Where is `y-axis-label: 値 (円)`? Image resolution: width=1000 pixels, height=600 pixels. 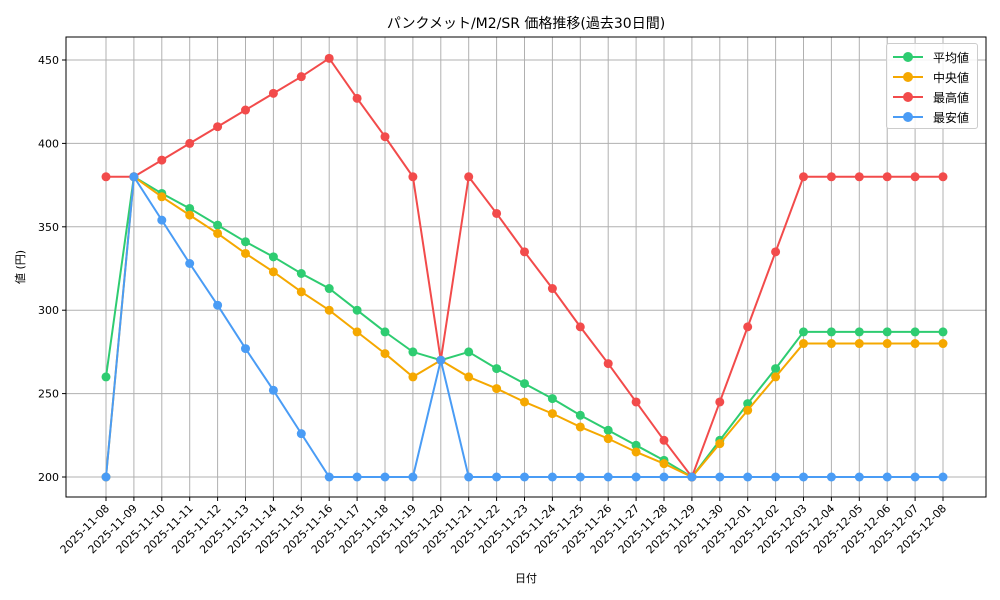
y-axis-label: 値 (円) is located at coordinates (20, 267).